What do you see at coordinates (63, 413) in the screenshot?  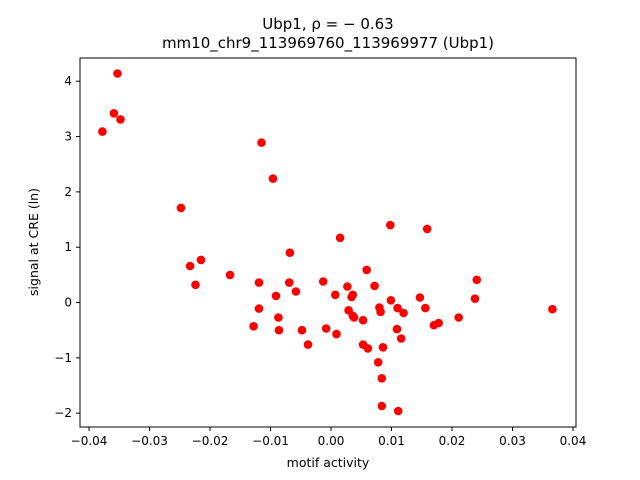 I see `y-tick-label-0: −2` at bounding box center [63, 413].